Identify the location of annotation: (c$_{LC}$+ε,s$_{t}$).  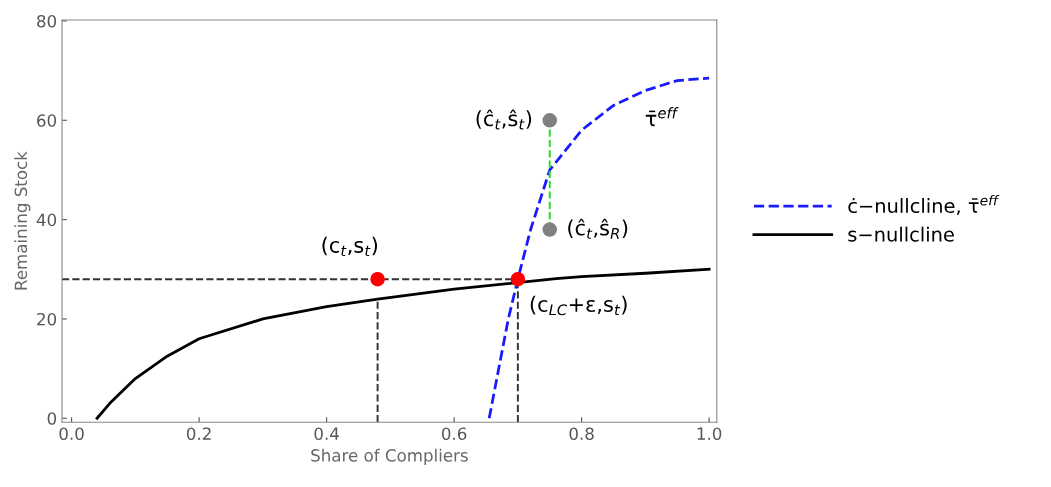
(578, 305).